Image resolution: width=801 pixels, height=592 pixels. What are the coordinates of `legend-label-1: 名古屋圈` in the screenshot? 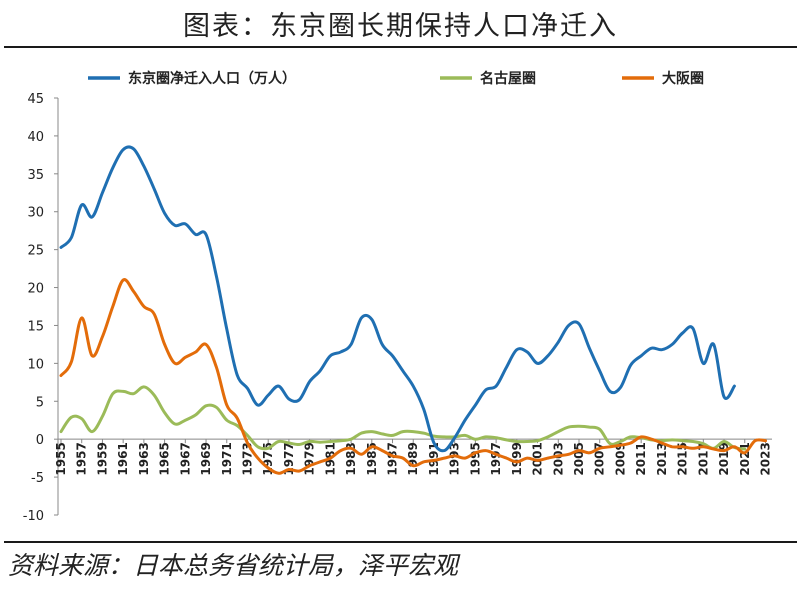 It's located at (508, 78).